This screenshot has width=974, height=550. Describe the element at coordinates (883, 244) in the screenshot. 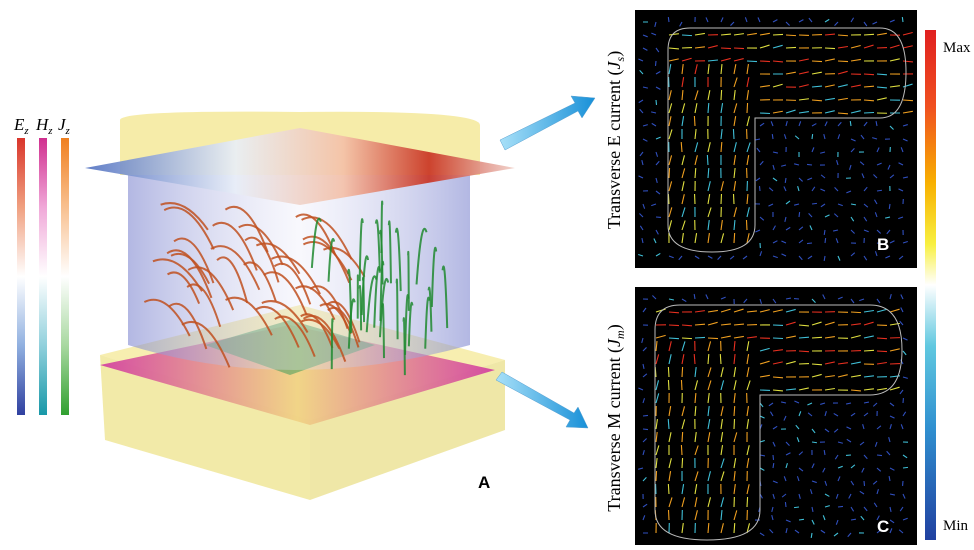

I see `panel-label: B` at that location.